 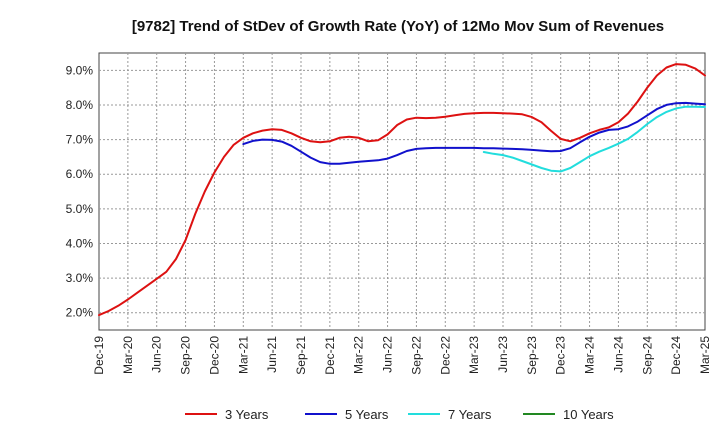 What do you see at coordinates (247, 414) in the screenshot?
I see `legend-label: 3 Years` at bounding box center [247, 414].